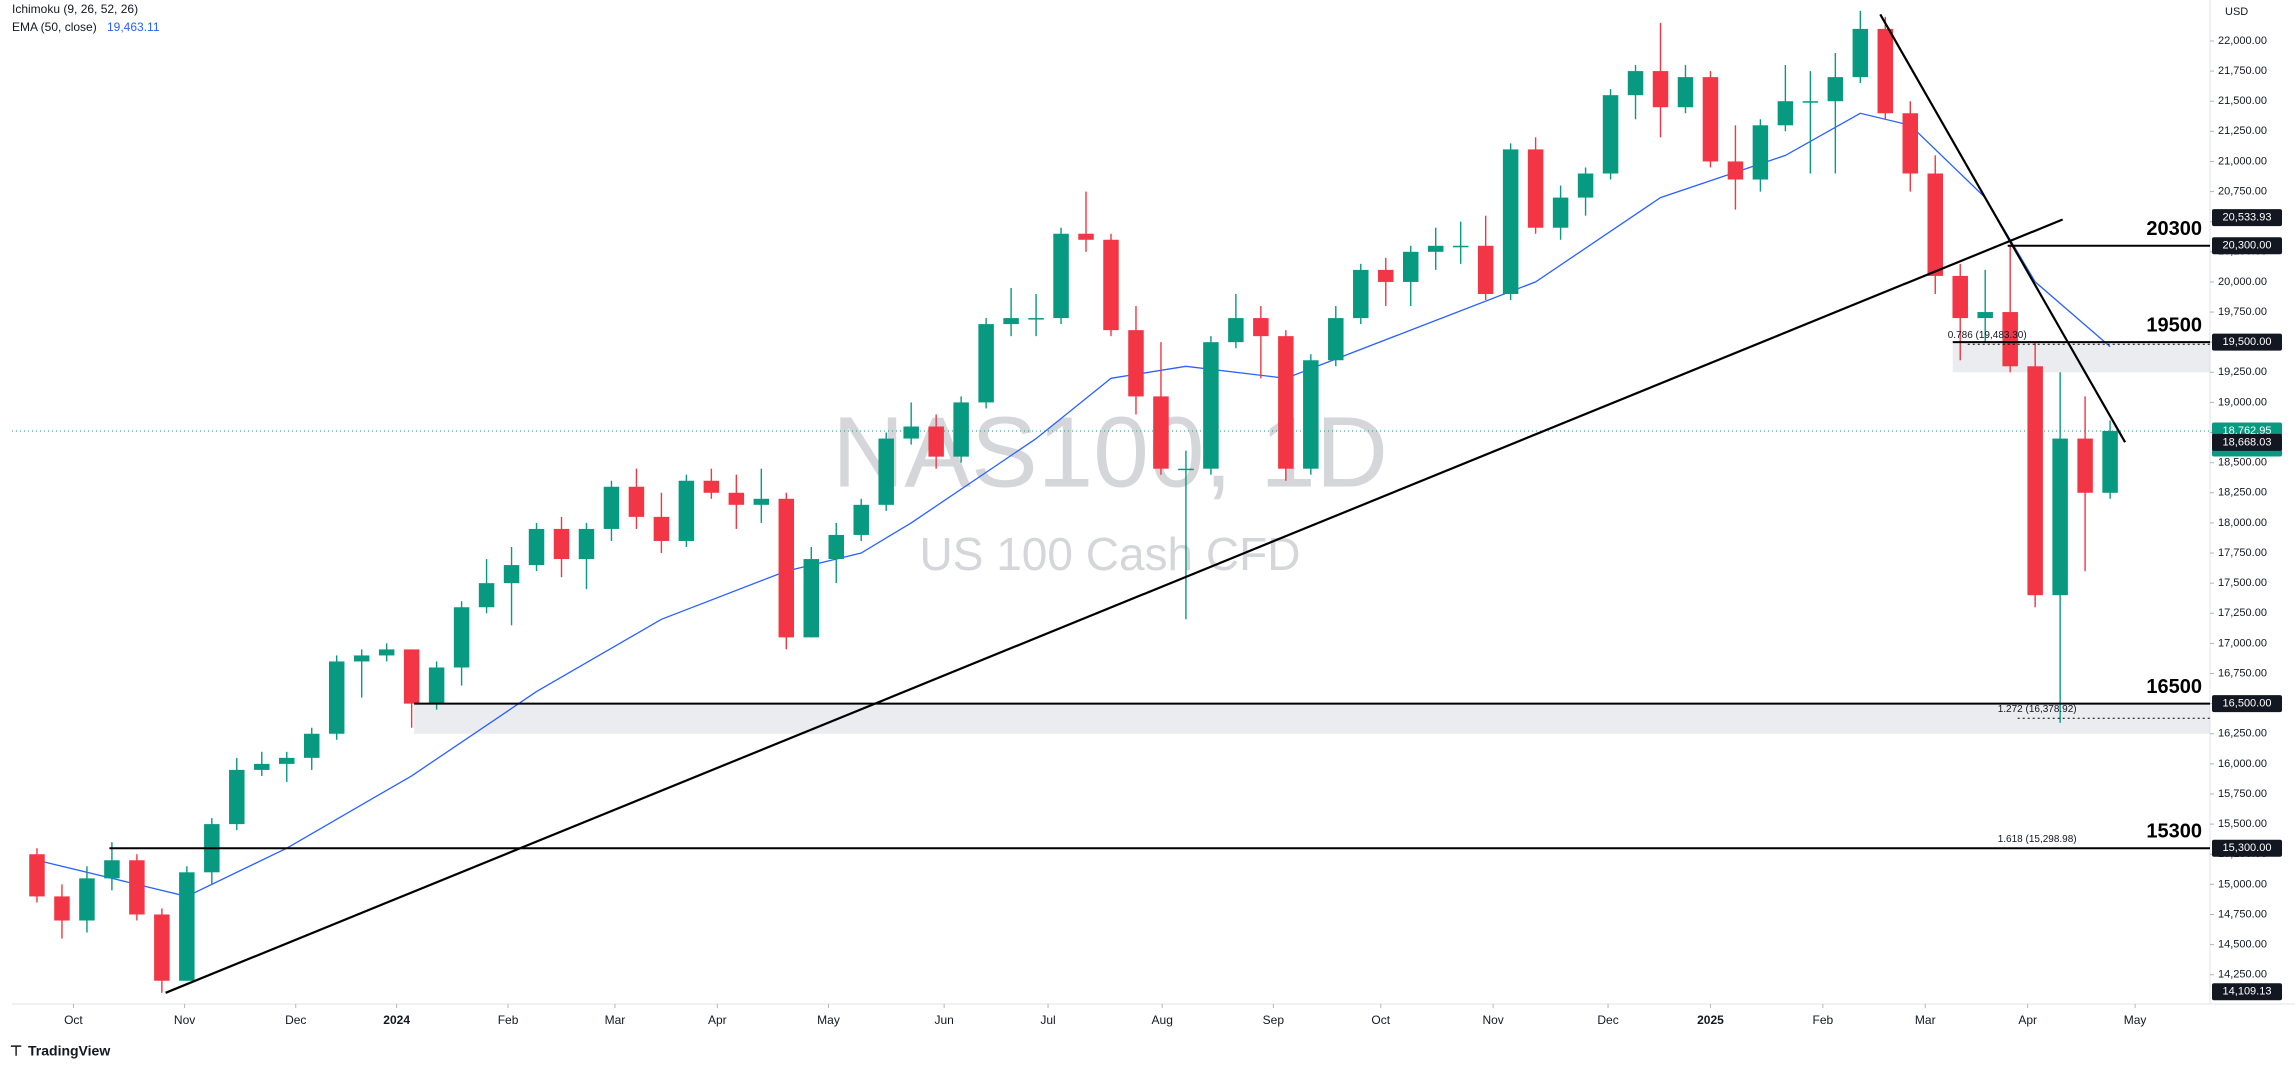 The image size is (2295, 1070). I want to click on x-tick-label: 2024, so click(396, 1020).